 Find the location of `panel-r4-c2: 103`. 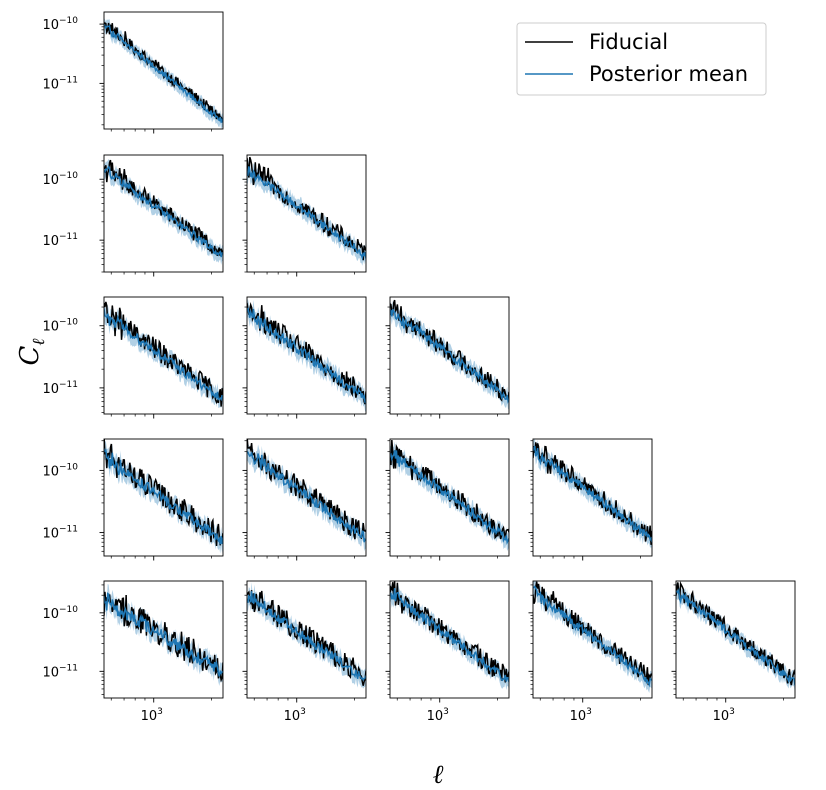

panel-r4-c2: 103 is located at coordinates (447, 652).